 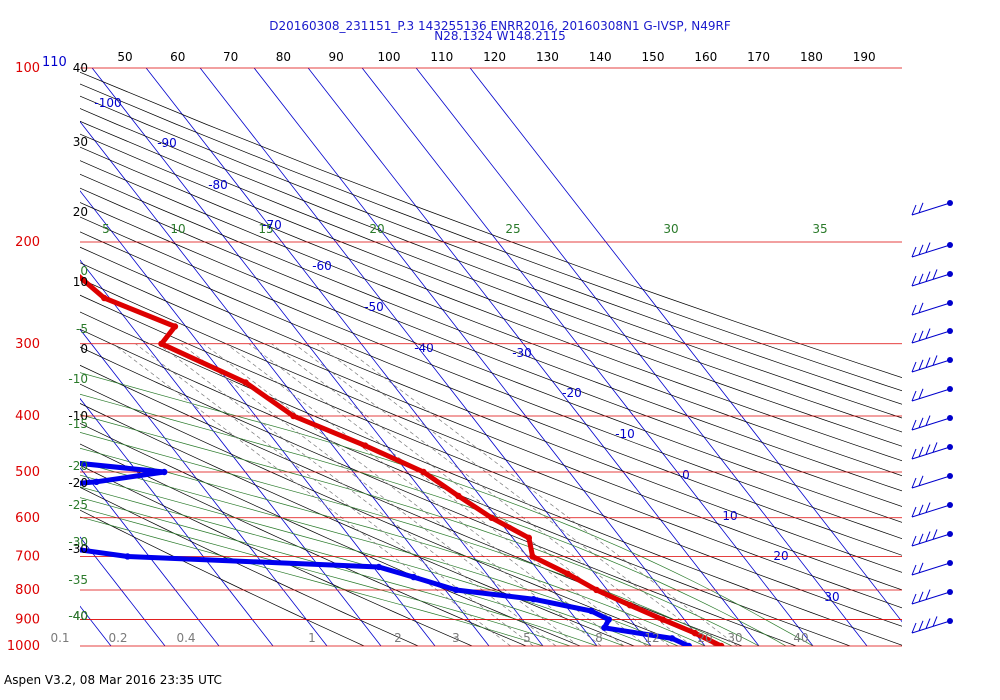 What do you see at coordinates (456, 638) in the screenshot?
I see `mixing-ratio-label: 3` at bounding box center [456, 638].